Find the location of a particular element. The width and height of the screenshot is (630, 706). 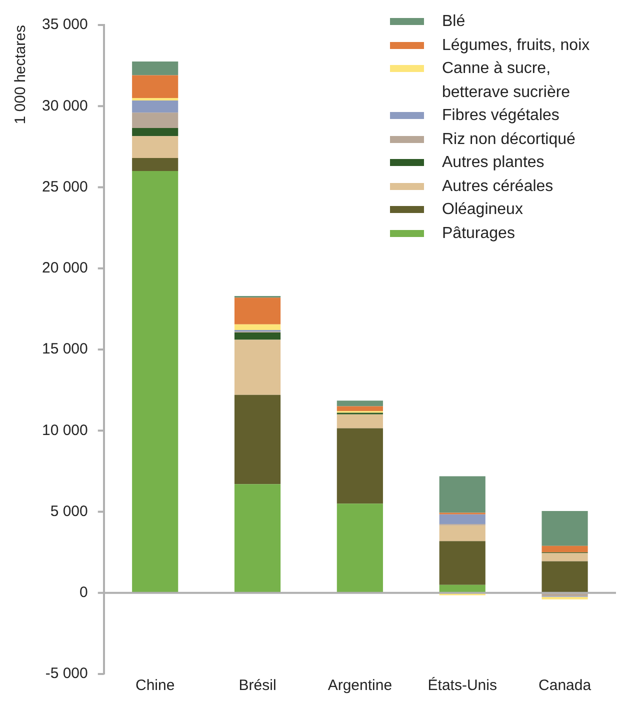

legend-label: Autres céréales is located at coordinates (498, 186).